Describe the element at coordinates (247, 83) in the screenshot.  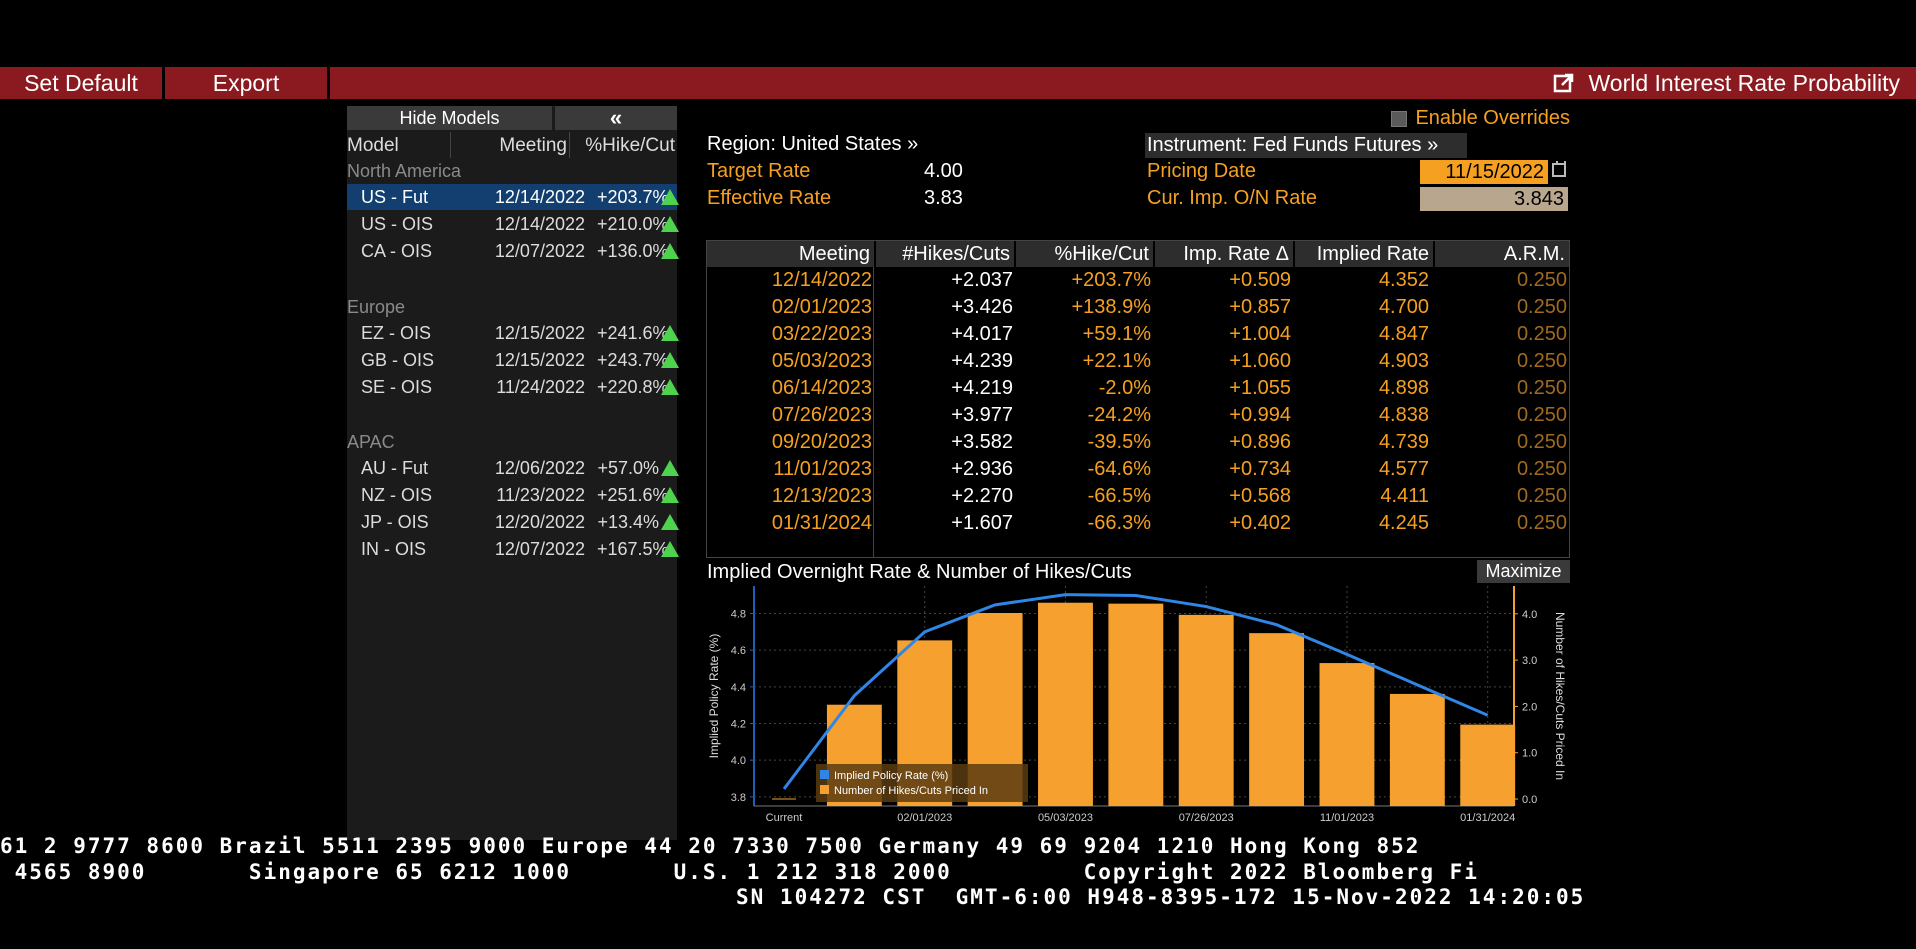
I see `export-button: Export` at that location.